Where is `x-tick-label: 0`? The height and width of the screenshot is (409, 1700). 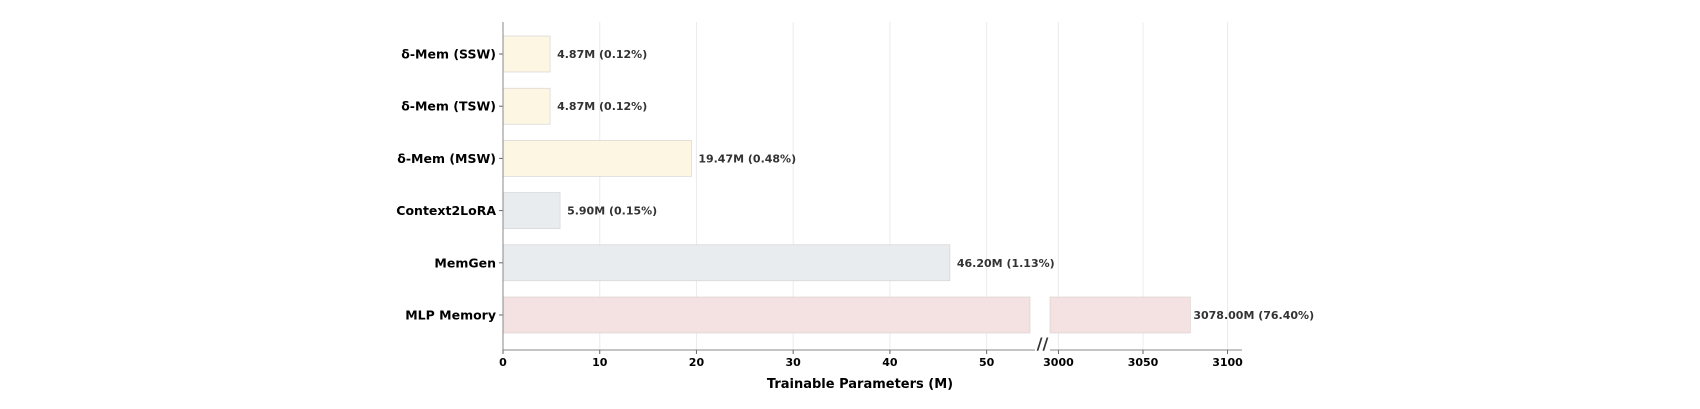
x-tick-label: 0 is located at coordinates (503, 362).